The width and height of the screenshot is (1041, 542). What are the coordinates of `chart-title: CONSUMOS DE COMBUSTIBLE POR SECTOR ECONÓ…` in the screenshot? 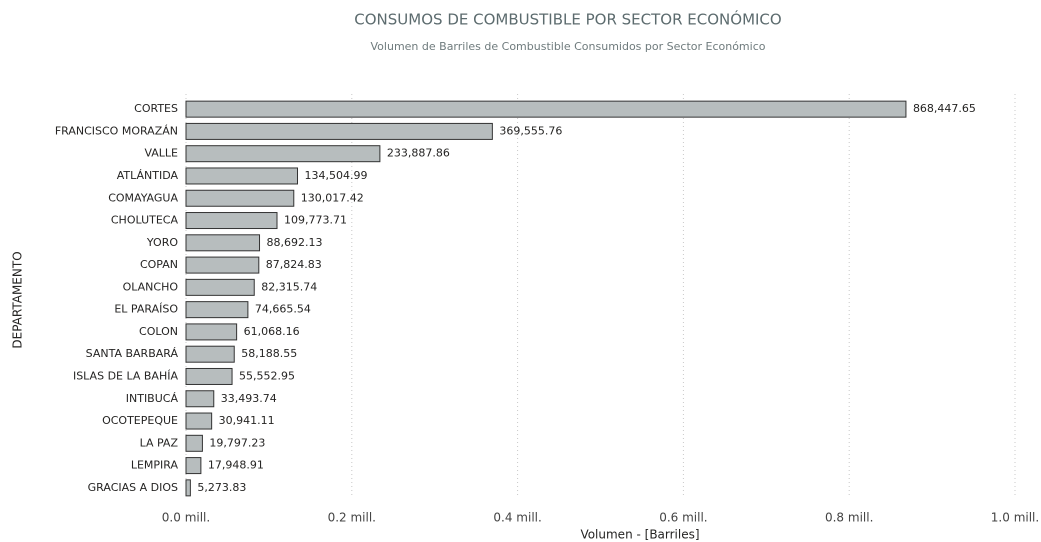 It's located at (567, 19).